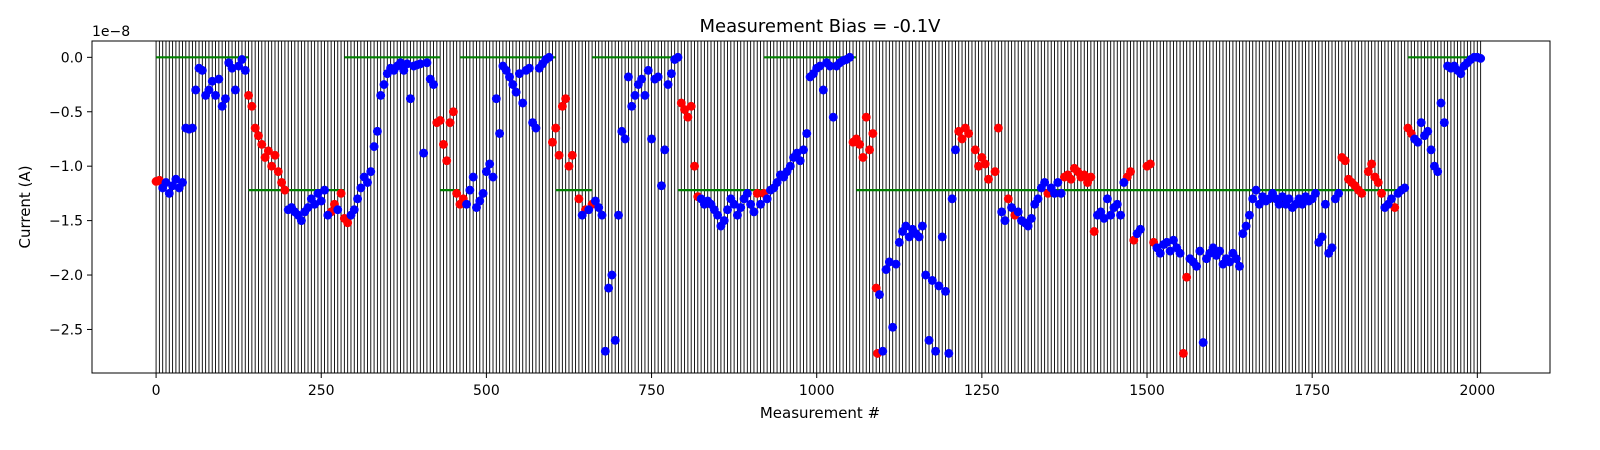  What do you see at coordinates (72, 58) in the screenshot?
I see `y-tick-label-0: 0.0` at bounding box center [72, 58].